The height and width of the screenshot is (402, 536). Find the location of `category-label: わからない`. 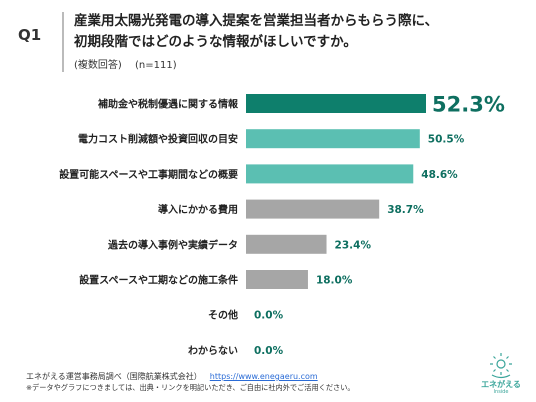

category-label: わからない is located at coordinates (213, 351).